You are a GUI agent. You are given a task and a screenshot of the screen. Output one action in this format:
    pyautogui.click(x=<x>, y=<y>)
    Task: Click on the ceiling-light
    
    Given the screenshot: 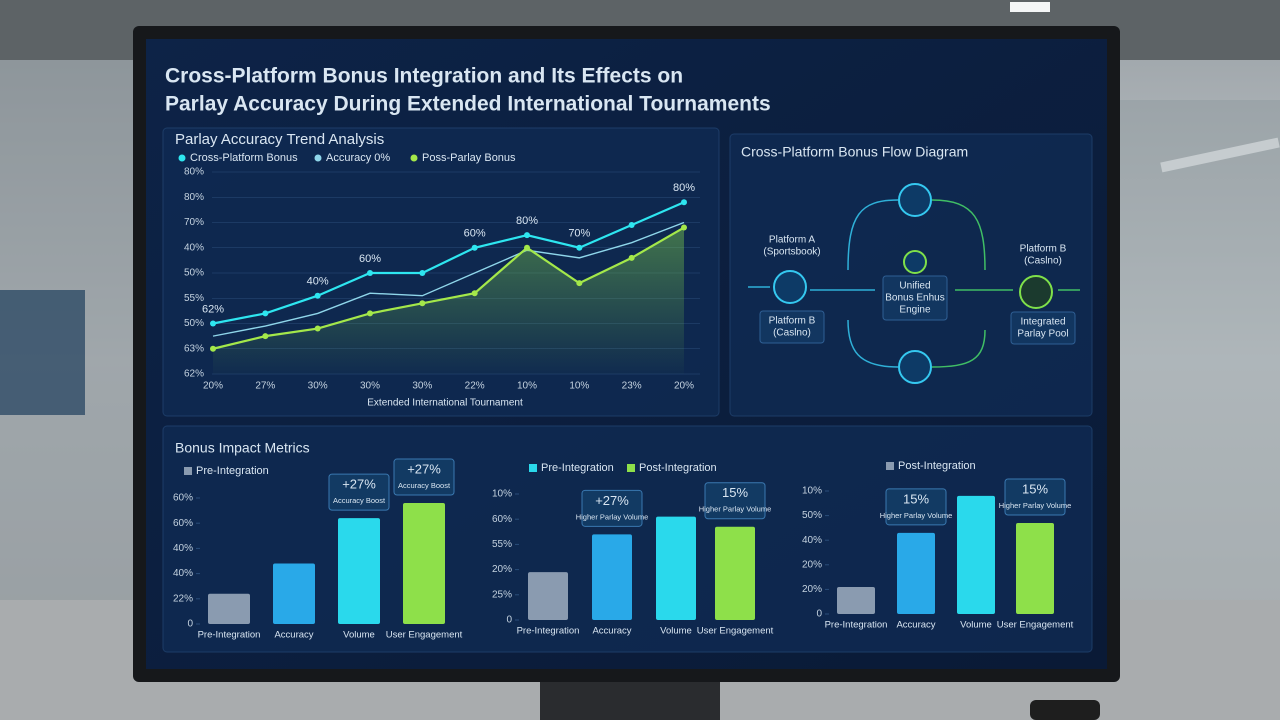 What is the action you would take?
    pyautogui.click(x=1220, y=155)
    